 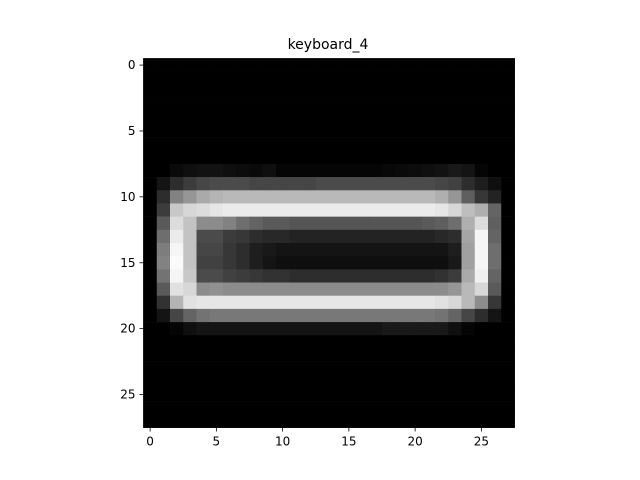 What do you see at coordinates (132, 65) in the screenshot?
I see `y-tick-label: 0` at bounding box center [132, 65].